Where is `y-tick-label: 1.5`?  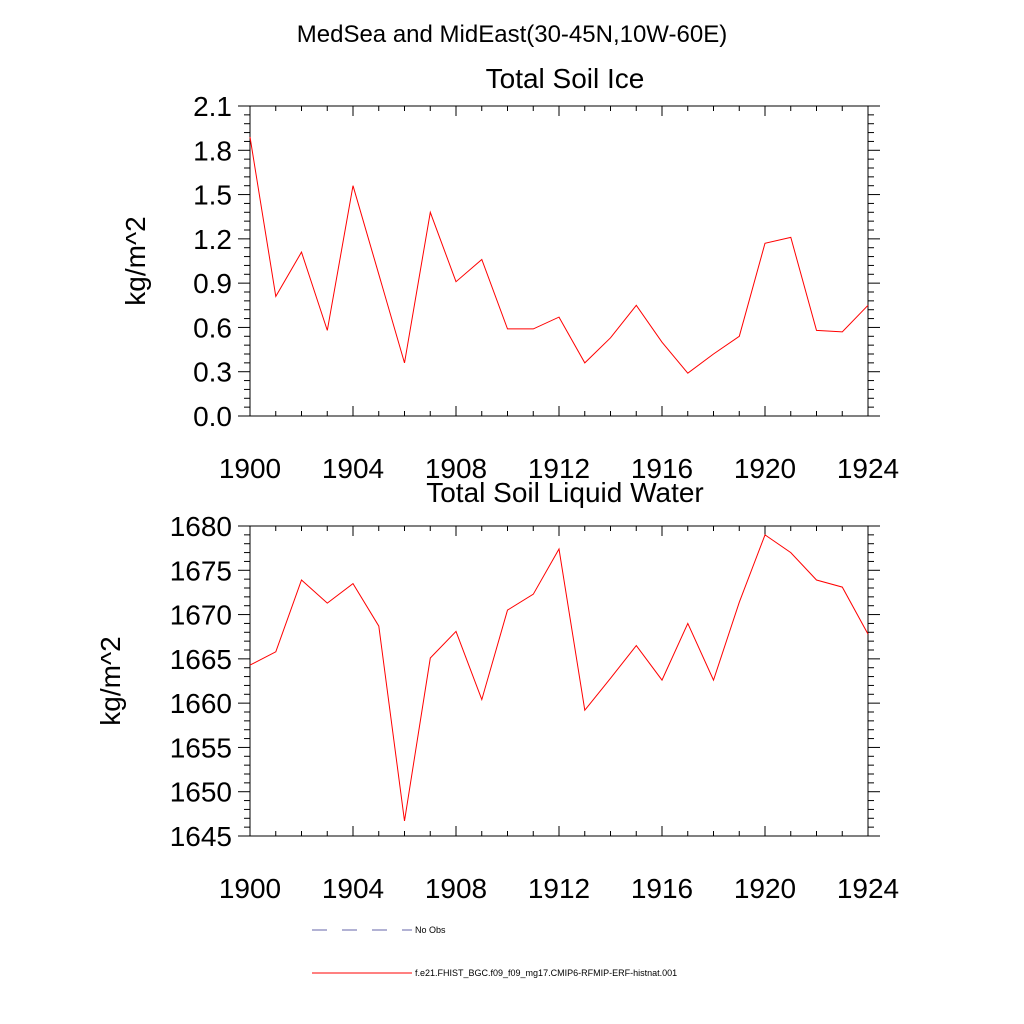 y-tick-label: 1.5 is located at coordinates (212, 195).